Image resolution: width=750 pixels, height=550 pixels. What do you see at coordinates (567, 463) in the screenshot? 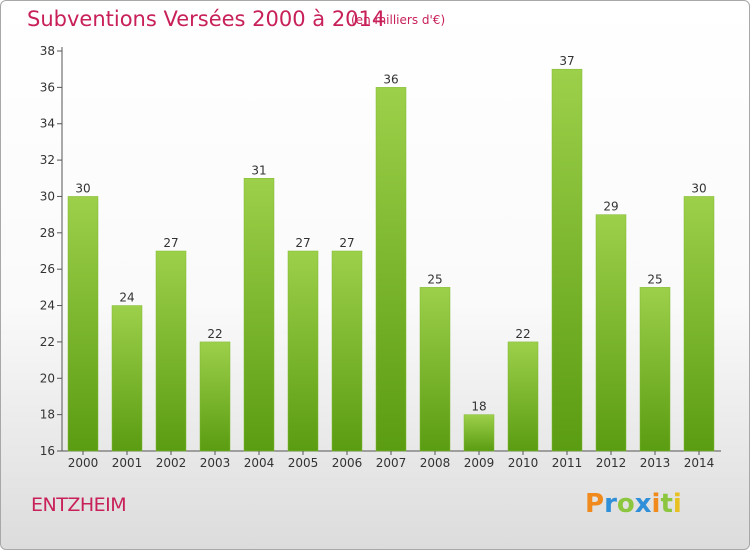
I see `x-tick-label: 2011` at bounding box center [567, 463].